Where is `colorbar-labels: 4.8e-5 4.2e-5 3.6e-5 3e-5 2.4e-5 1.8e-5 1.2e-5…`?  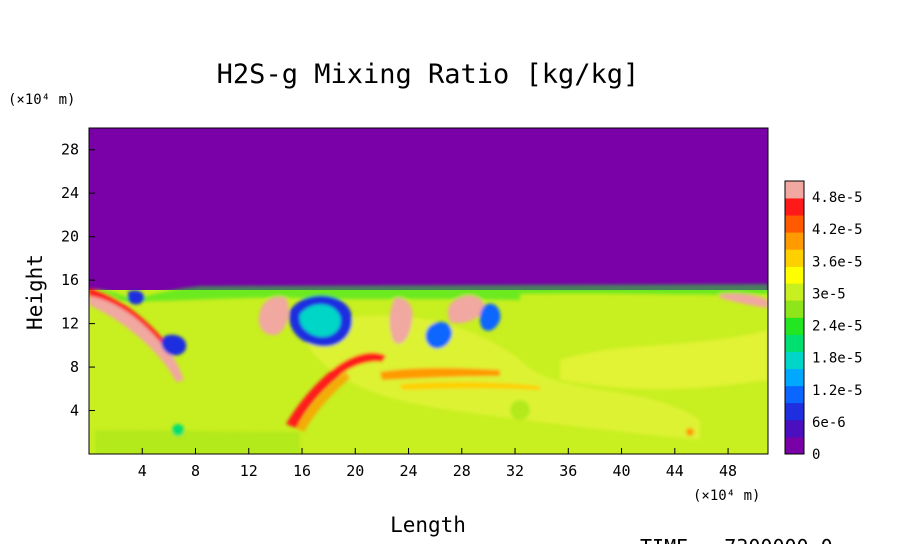 colorbar-labels: 4.8e-5 4.2e-5 3.6e-5 3e-5 2.4e-5 1.8e-5 1.2e-5… is located at coordinates (837, 326).